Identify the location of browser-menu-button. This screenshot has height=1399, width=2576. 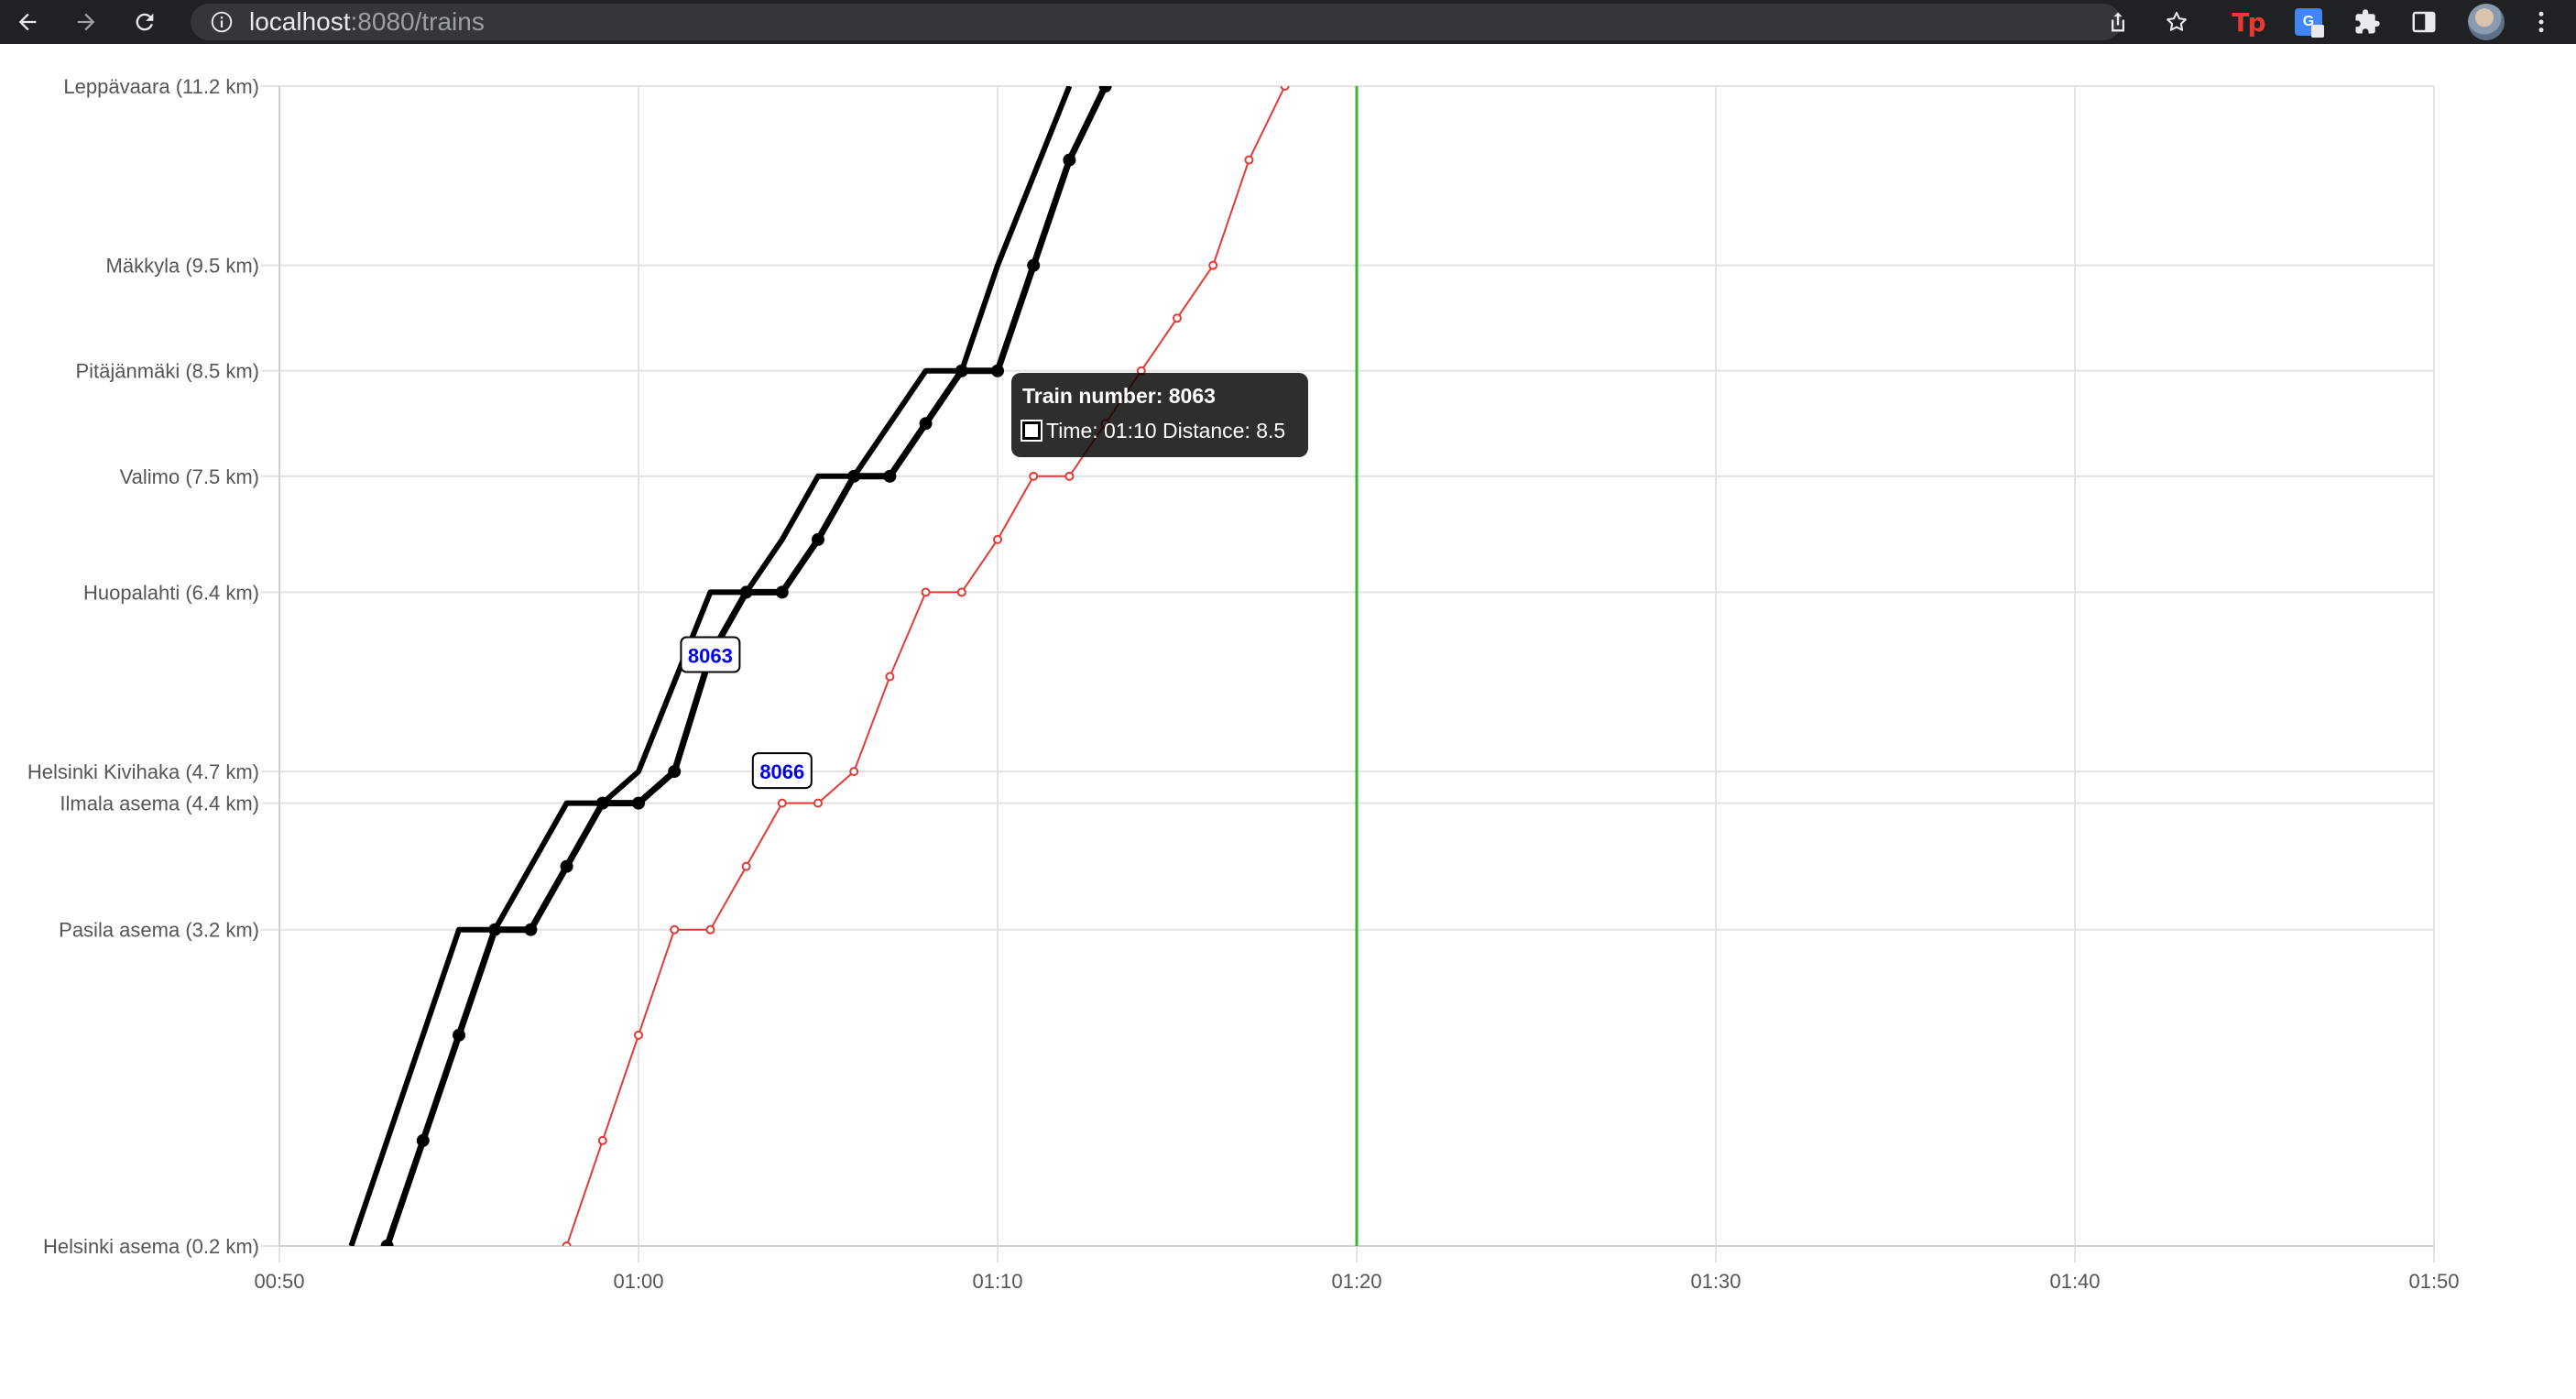
(2541, 21).